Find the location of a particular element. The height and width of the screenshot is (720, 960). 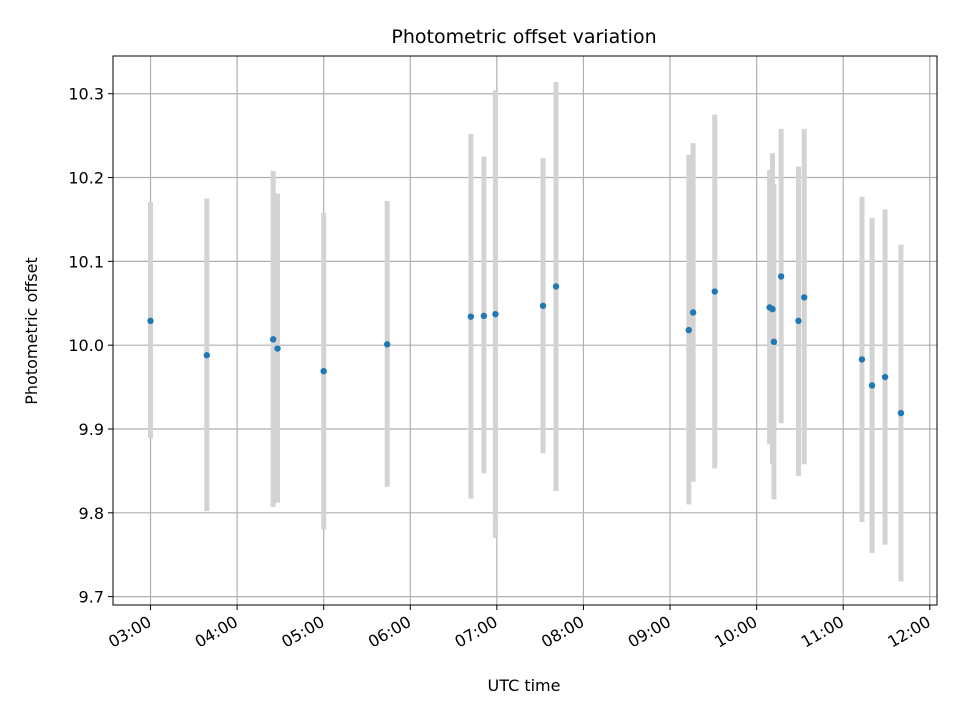

y-tick-label: 10.3 is located at coordinates (86, 94).